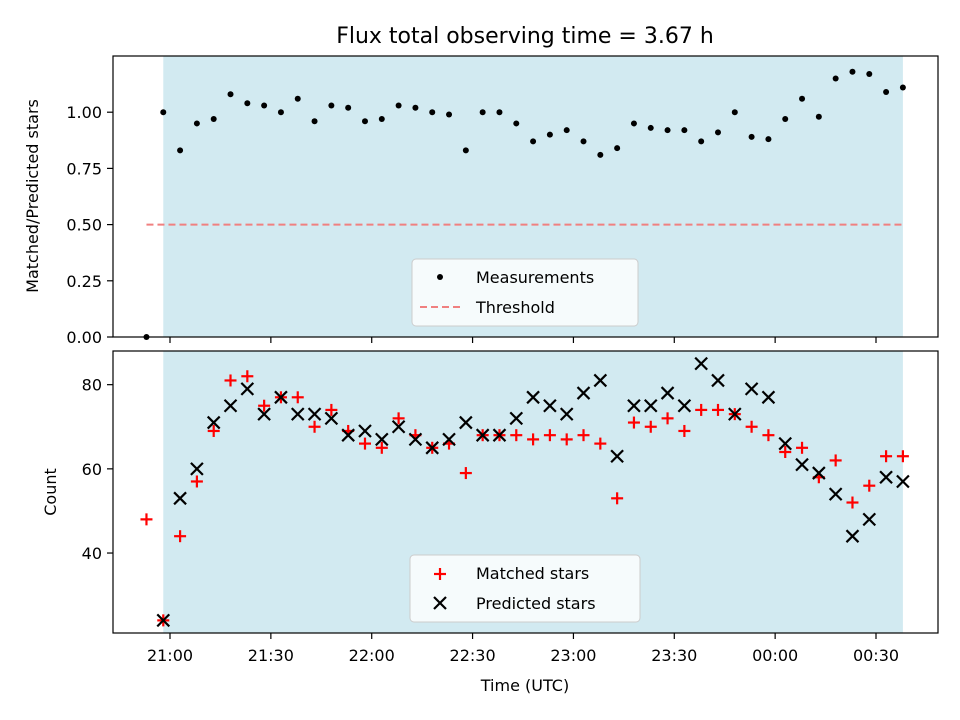  What do you see at coordinates (674, 655) in the screenshot?
I see `x-tick-label: 23:30` at bounding box center [674, 655].